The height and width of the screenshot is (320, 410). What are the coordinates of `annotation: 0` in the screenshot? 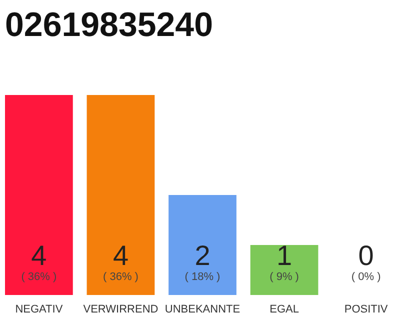 It's located at (366, 255).